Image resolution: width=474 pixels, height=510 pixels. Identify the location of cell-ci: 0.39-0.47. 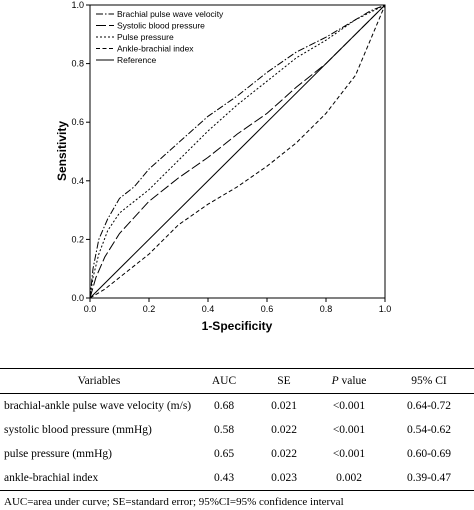
(429, 478).